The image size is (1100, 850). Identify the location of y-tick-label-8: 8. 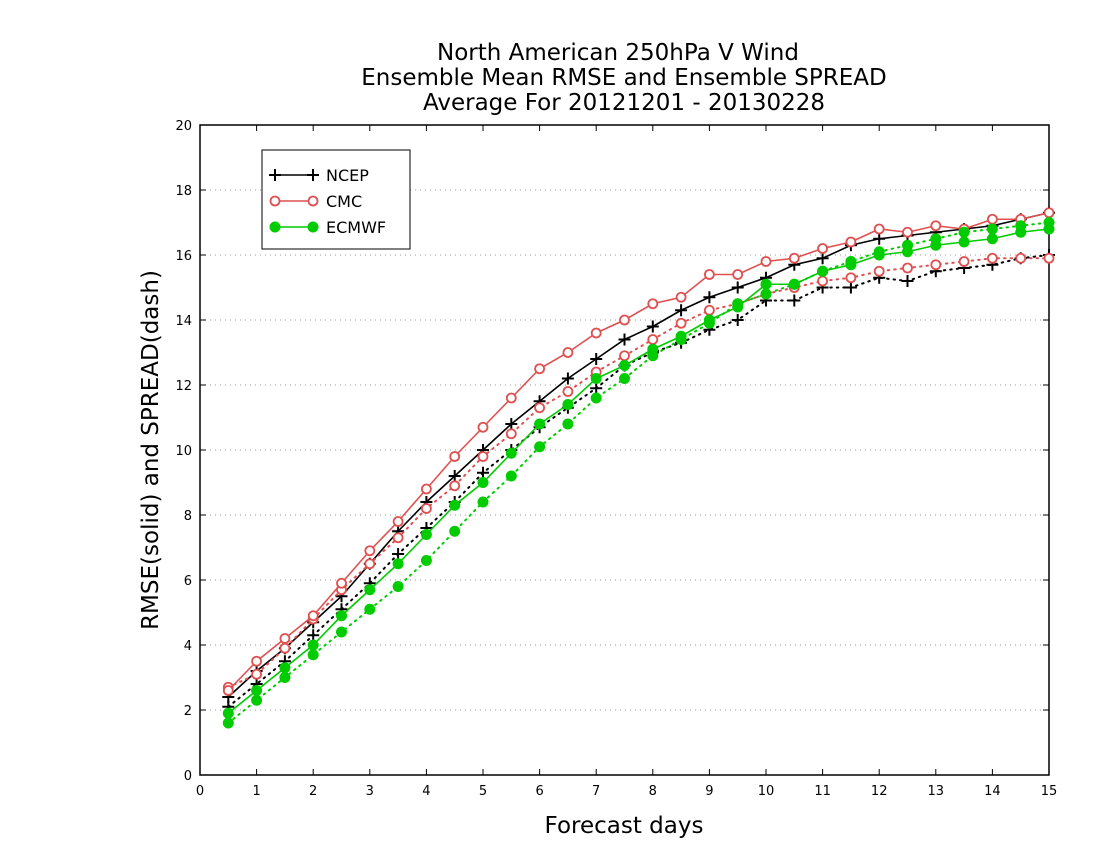
(188, 516).